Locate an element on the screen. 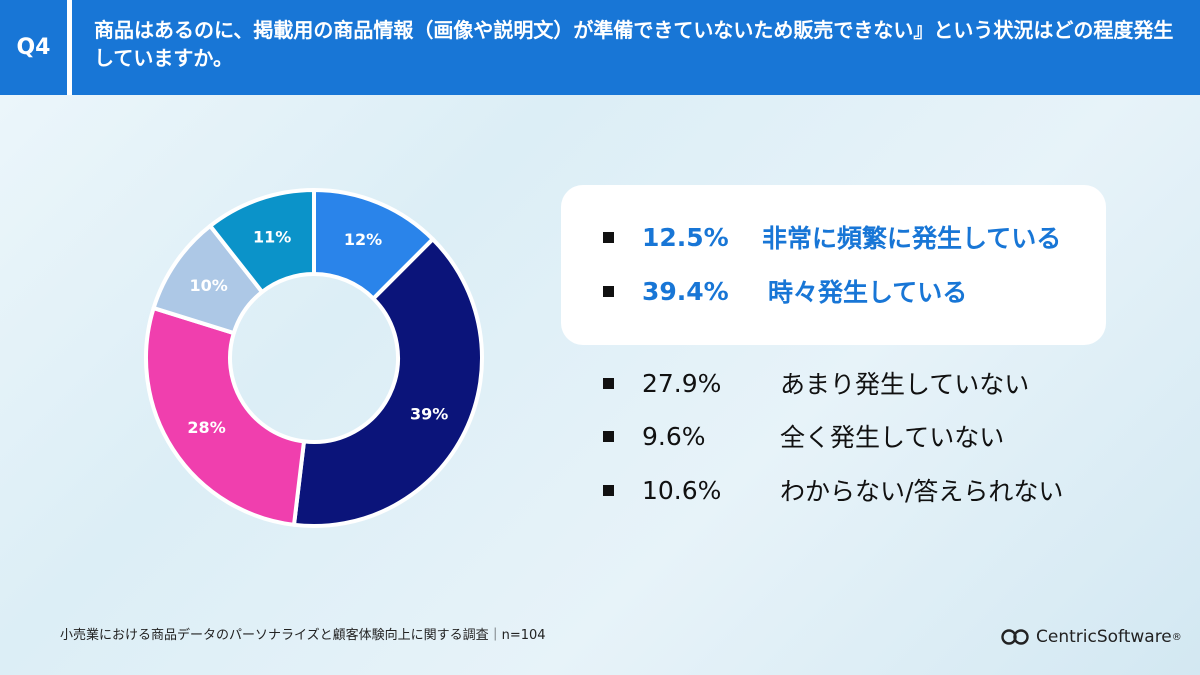  legend-item-very-frequent: 12.5% 非常に頻繁に発生している is located at coordinates (832, 237).